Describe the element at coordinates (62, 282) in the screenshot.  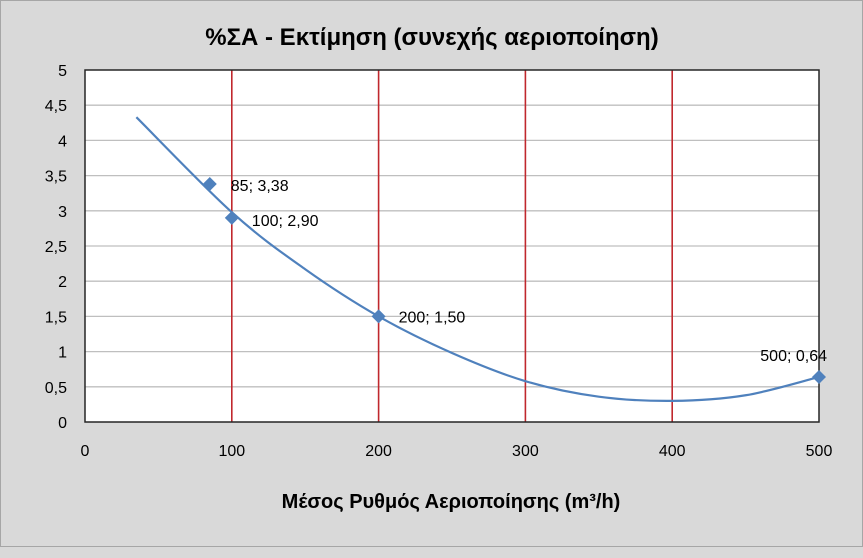
I see `y-tick-label: 2` at that location.